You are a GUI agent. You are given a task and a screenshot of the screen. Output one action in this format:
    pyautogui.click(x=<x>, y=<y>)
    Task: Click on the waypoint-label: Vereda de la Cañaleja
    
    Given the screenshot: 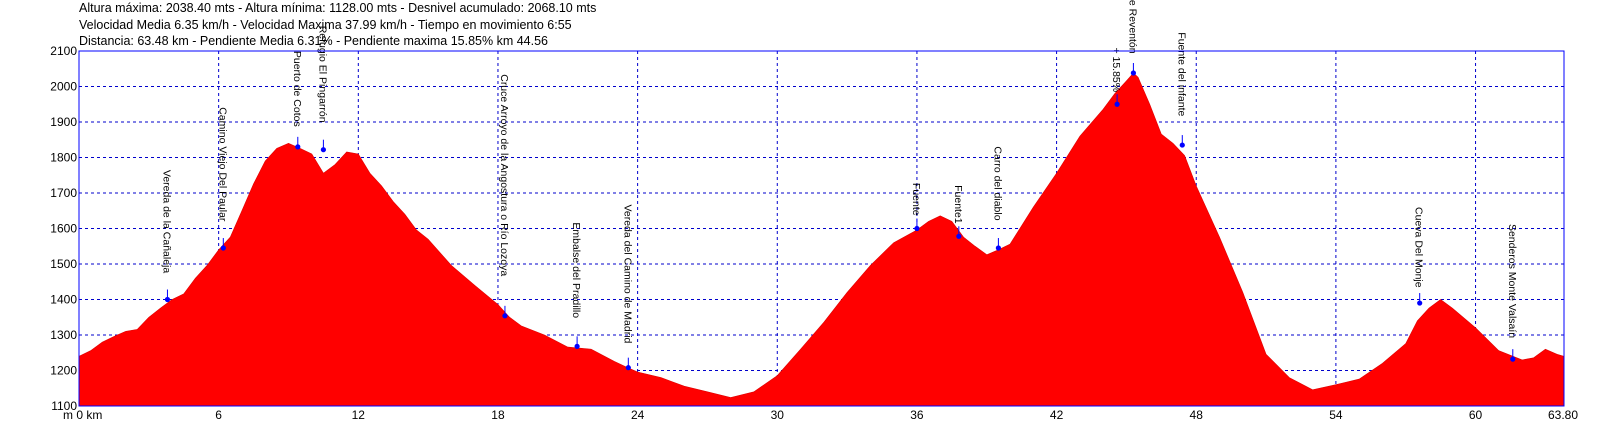 What is the action you would take?
    pyautogui.click(x=166, y=221)
    